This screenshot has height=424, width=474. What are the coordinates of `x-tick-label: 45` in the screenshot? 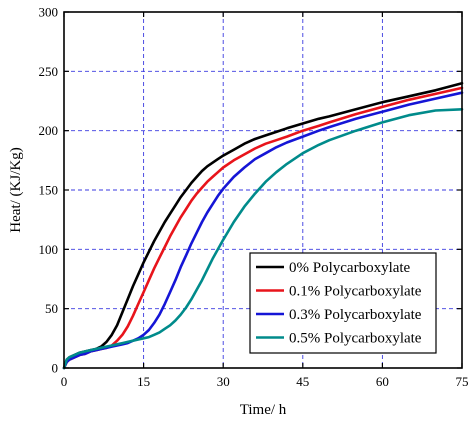 It's located at (302, 381).